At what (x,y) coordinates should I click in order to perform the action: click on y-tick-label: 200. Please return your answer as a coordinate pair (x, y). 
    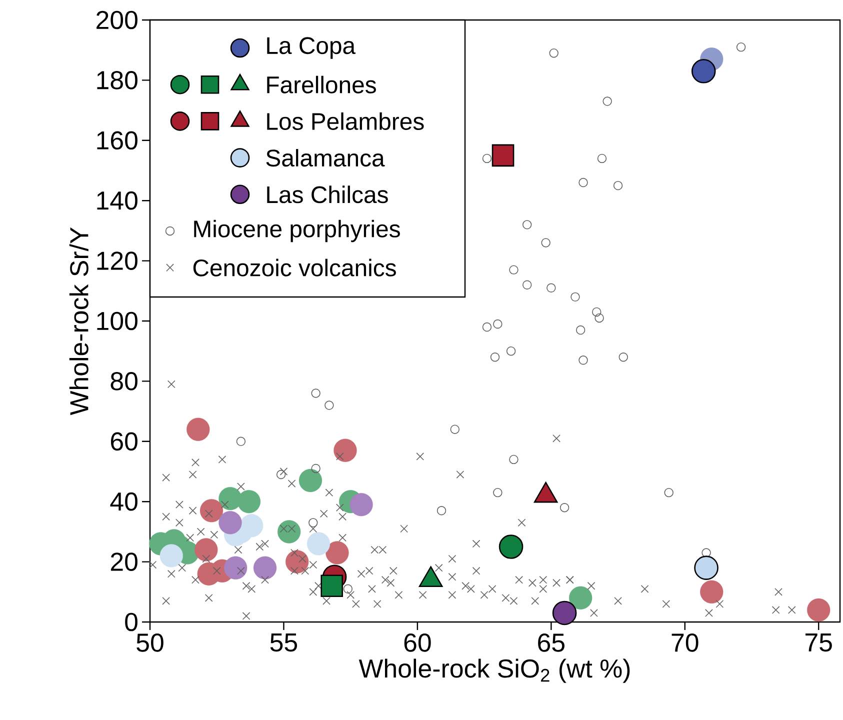
    Looking at the image, I should click on (117, 20).